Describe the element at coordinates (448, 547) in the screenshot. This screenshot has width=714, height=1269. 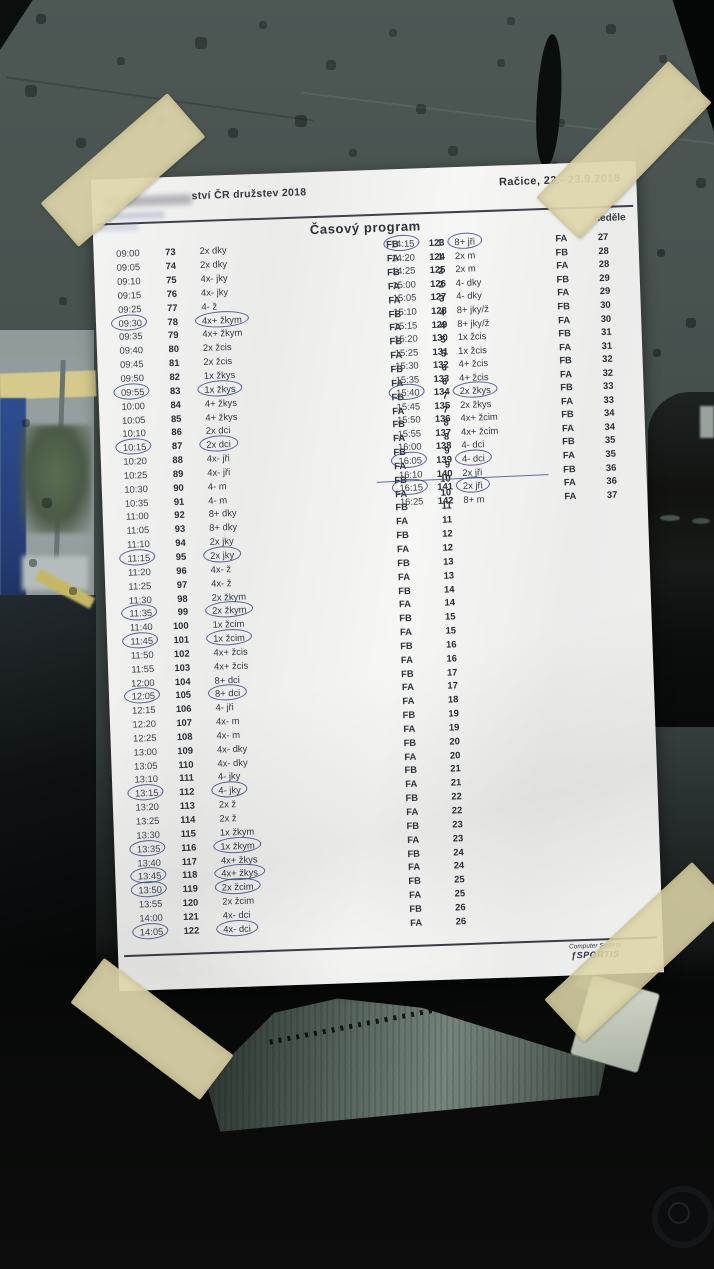
I see `final-number: 12` at that location.